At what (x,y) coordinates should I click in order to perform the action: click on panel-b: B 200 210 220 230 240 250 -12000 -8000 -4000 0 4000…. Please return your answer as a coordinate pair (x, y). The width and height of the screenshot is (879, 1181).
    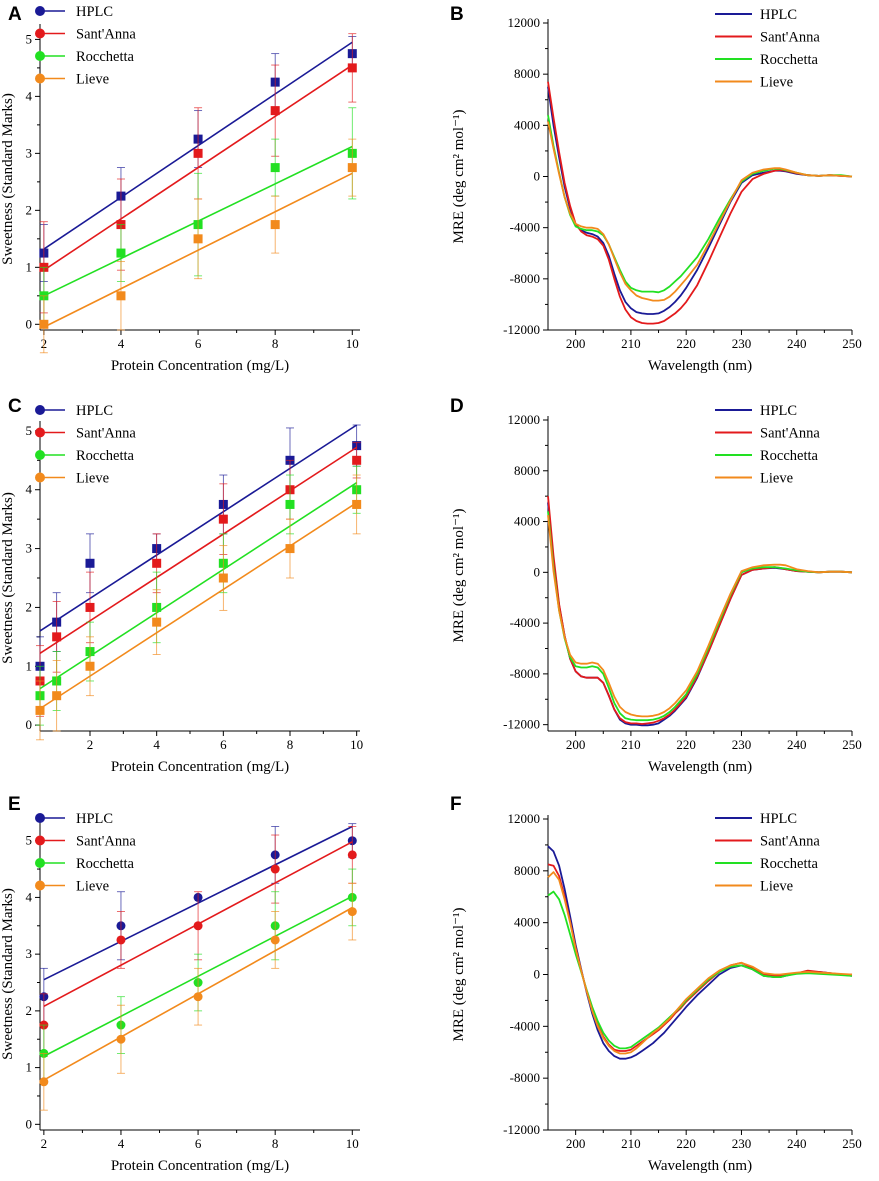
    Looking at the image, I should click on (656, 189).